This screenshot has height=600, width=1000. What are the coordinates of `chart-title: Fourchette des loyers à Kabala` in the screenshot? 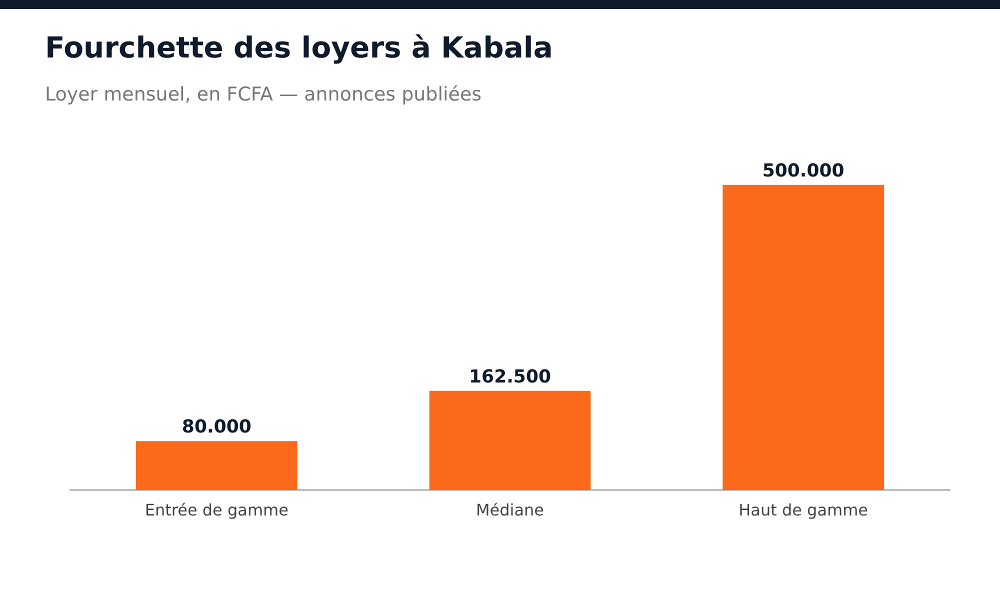 It's located at (299, 47).